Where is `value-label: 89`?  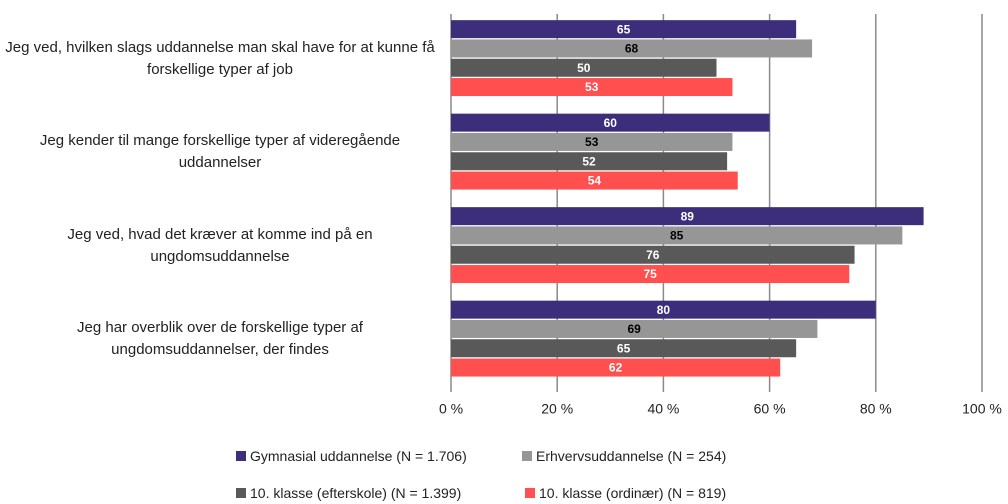 value-label: 89 is located at coordinates (688, 216).